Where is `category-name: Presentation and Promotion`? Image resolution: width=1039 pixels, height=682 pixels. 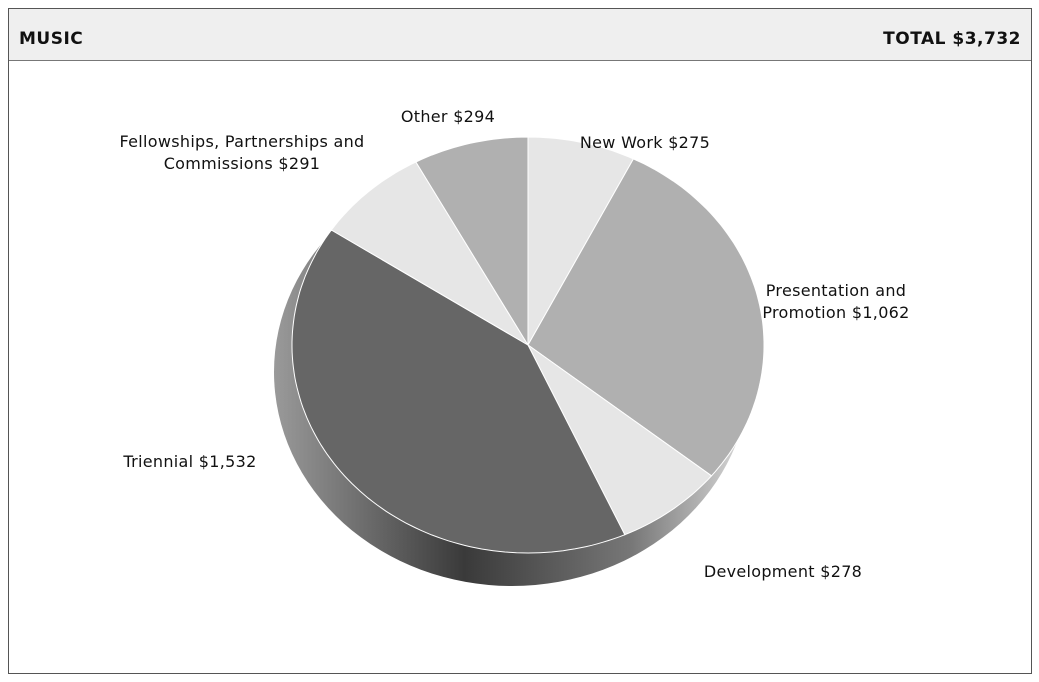
category-name: Presentation and Promotion is located at coordinates (834, 301).